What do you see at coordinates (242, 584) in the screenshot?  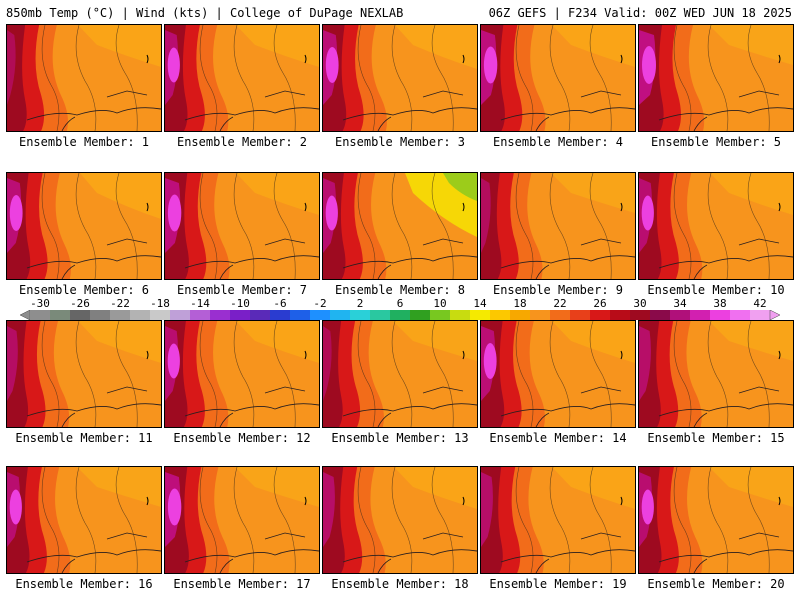 I see `ensemble-member-label: Ensemble Member: 17` at bounding box center [242, 584].